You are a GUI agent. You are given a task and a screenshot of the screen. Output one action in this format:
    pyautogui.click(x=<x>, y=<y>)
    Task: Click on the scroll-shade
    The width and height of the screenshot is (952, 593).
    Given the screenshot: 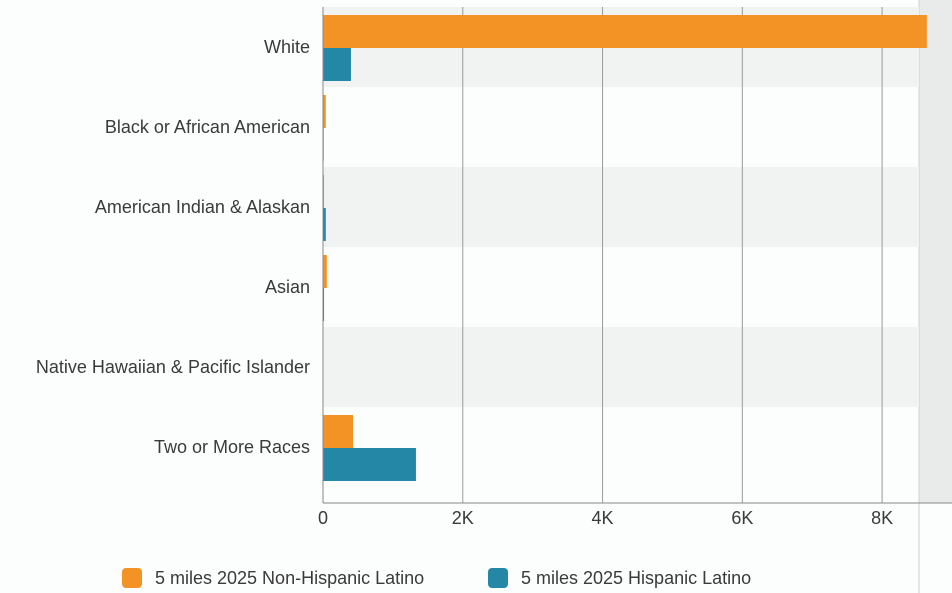 What is the action you would take?
    pyautogui.click(x=935, y=251)
    